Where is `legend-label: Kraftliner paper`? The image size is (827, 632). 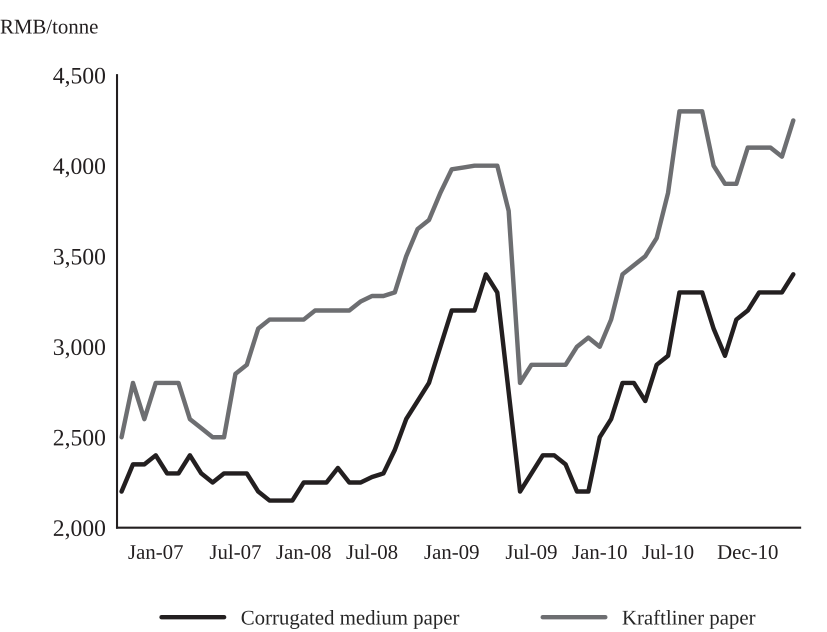
legend-label: Kraftliner paper is located at coordinates (689, 619).